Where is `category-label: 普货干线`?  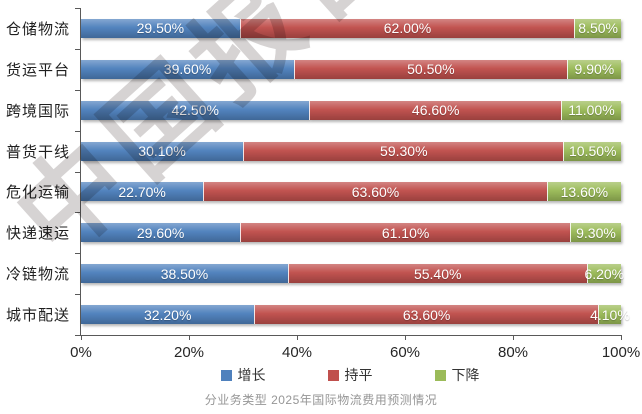
category-label: 普货干线 is located at coordinates (38, 152).